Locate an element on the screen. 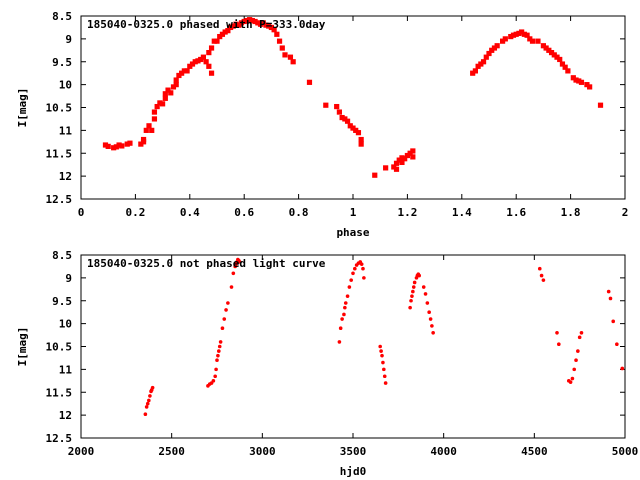 The width and height of the screenshot is (640, 480). y-tick-label: 8.5 is located at coordinates (62, 255).